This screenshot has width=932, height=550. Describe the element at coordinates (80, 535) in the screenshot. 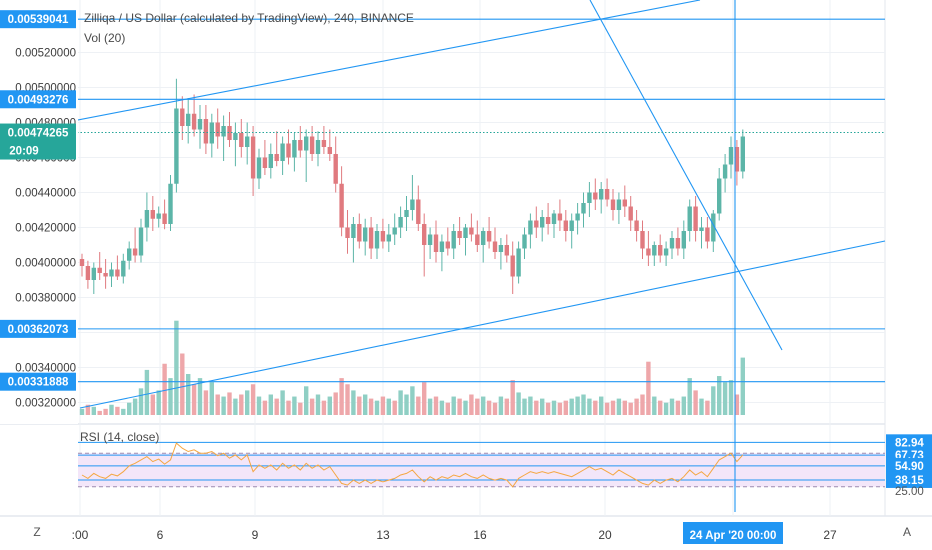

I see `time-tick-label: :00` at that location.